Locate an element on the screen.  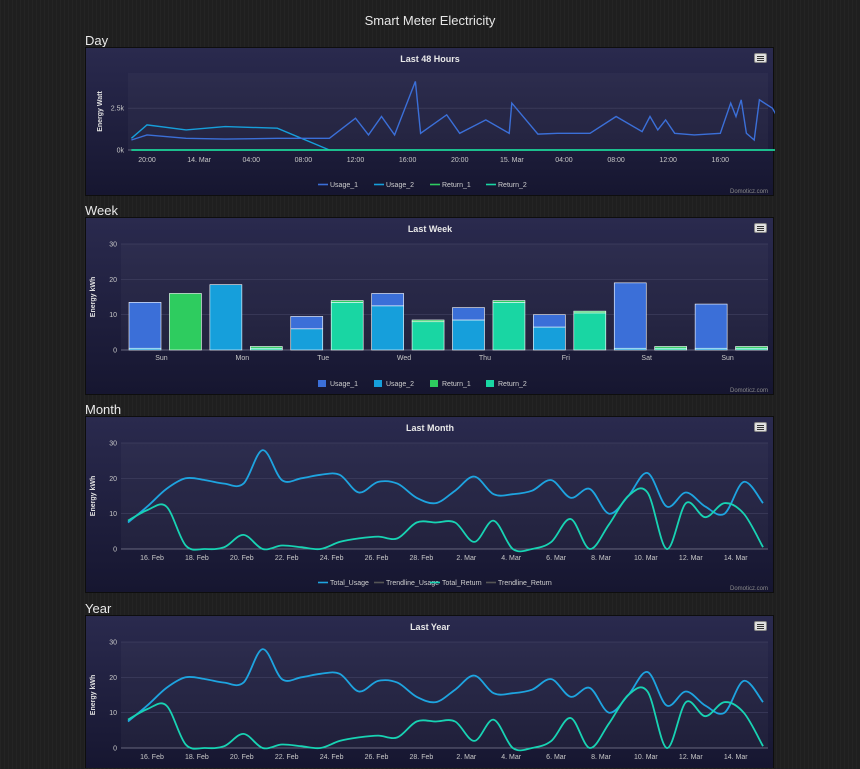
x-tick-label: 20:00 is located at coordinates (460, 160).